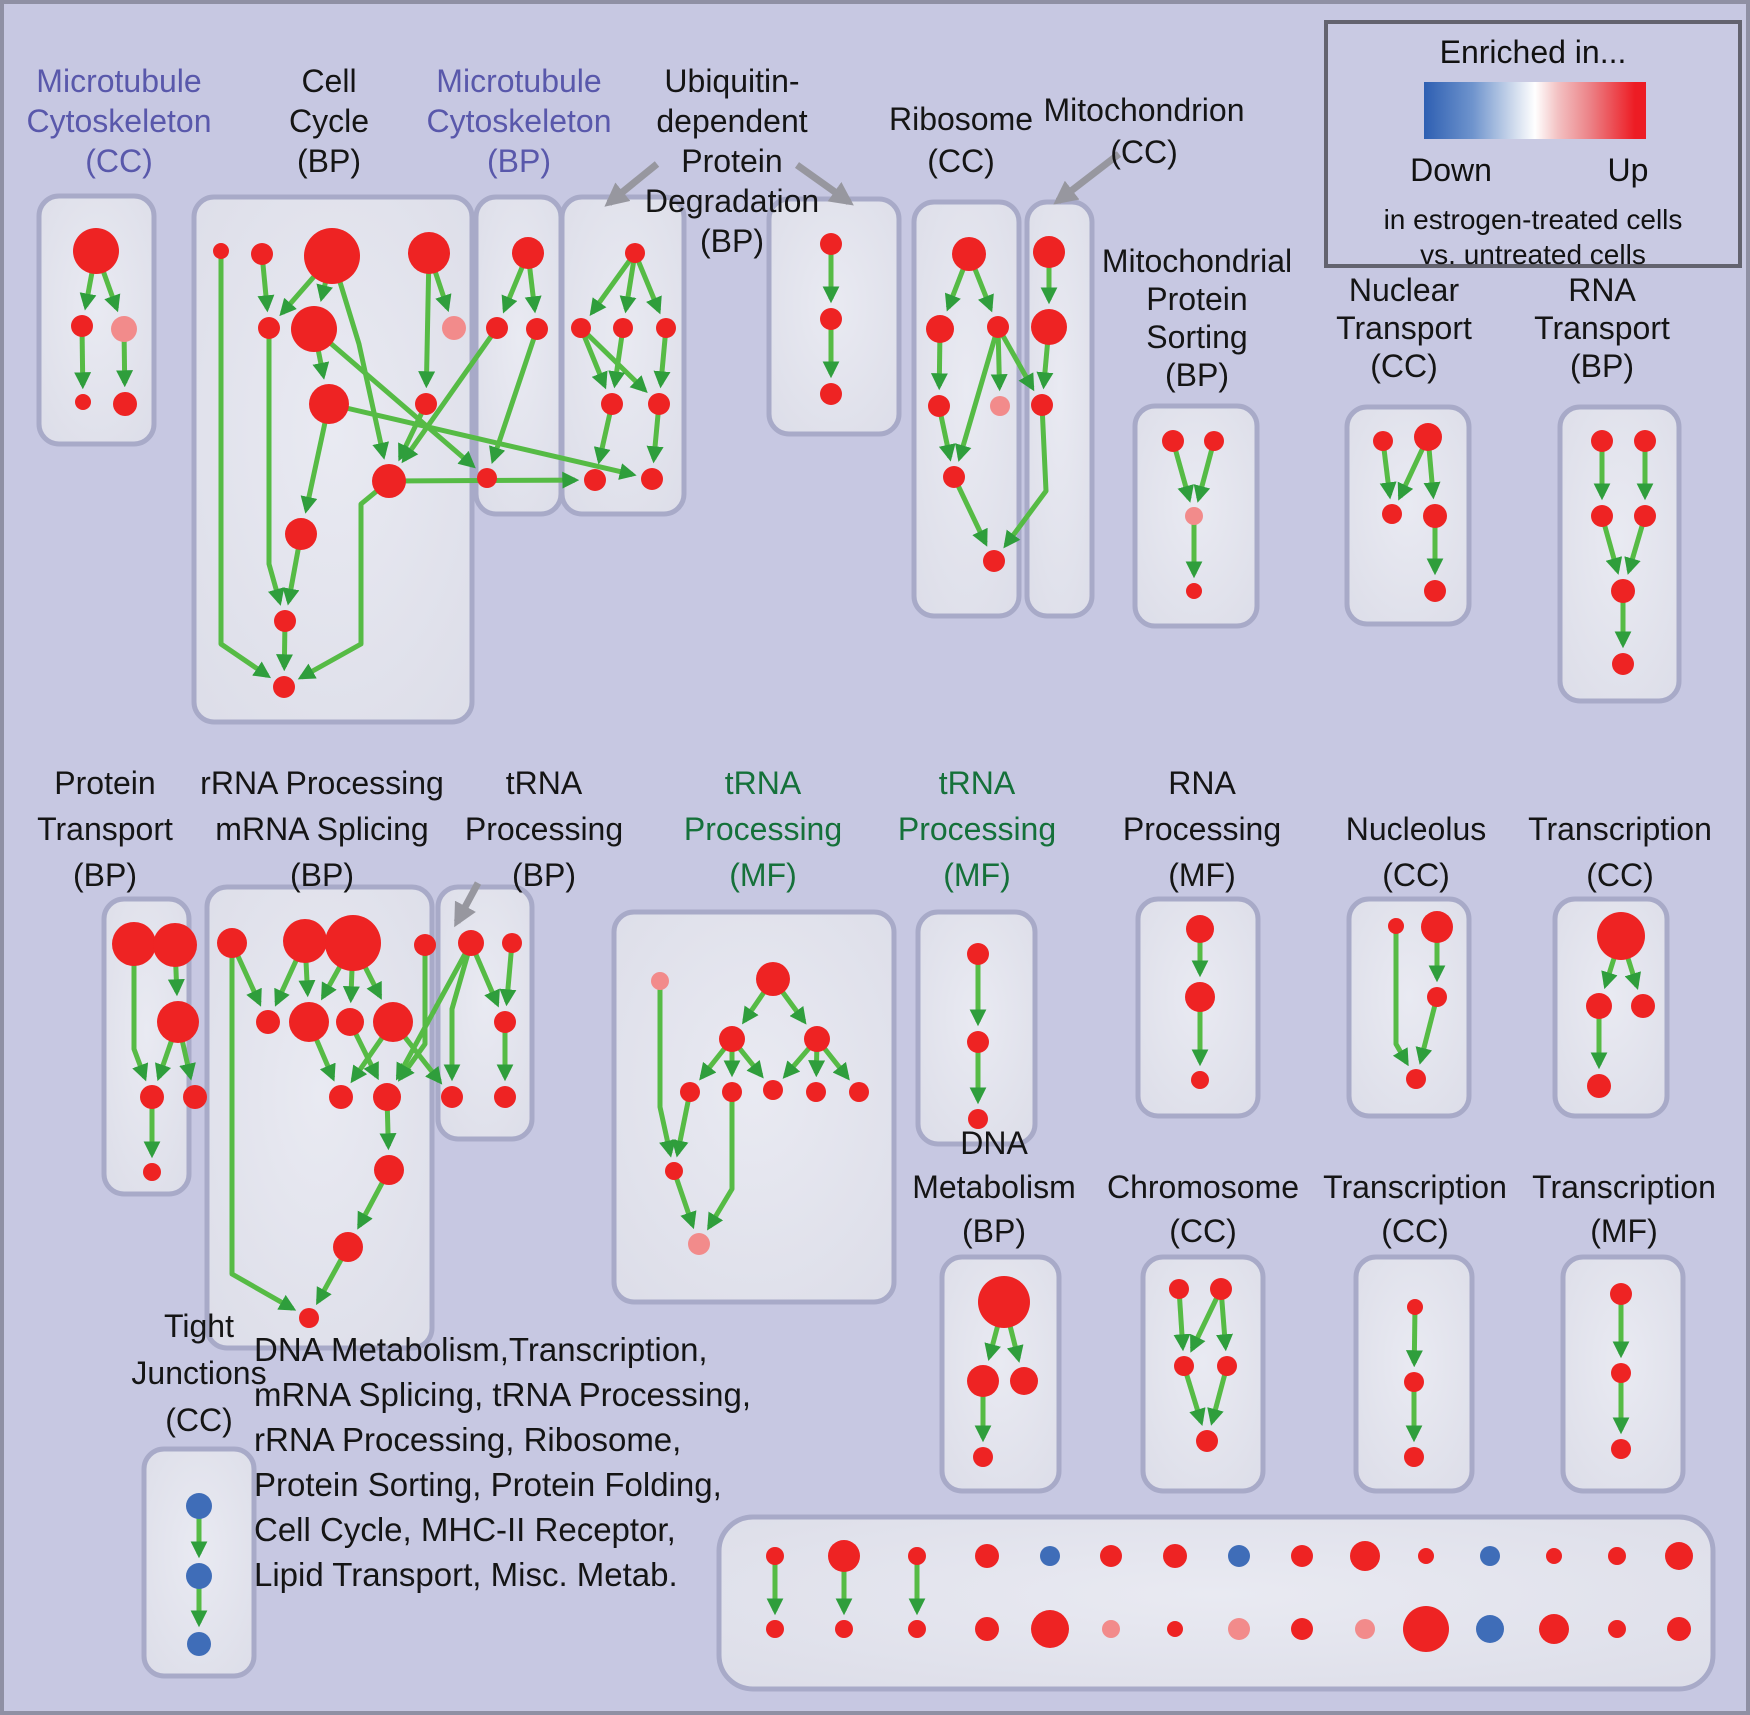 The image size is (1750, 1715). I want to click on cluster-box-chromosome, so click(1203, 1374).